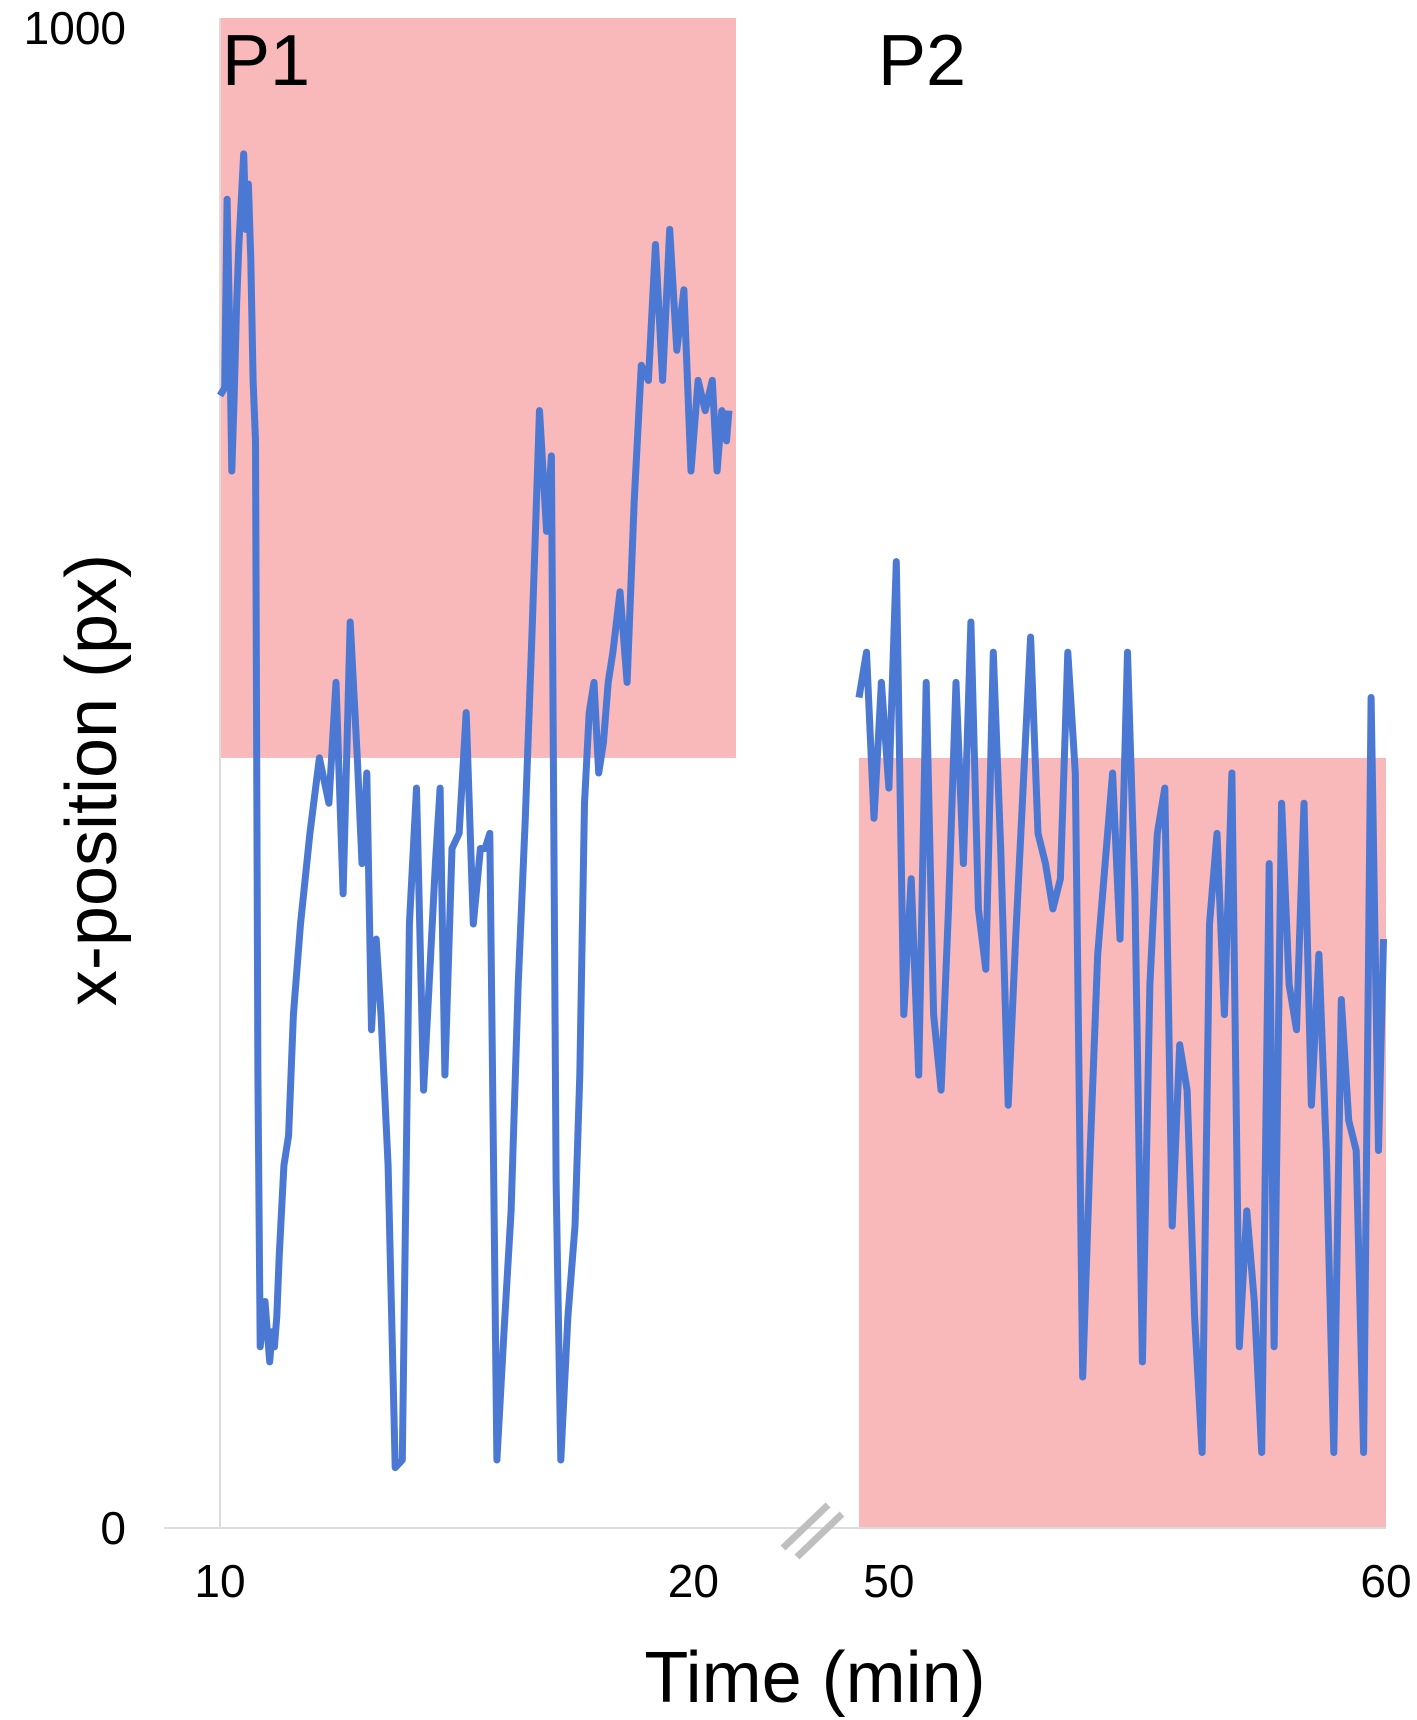  Describe the element at coordinates (812, 1531) in the screenshot. I see `axis-break-mark` at that location.